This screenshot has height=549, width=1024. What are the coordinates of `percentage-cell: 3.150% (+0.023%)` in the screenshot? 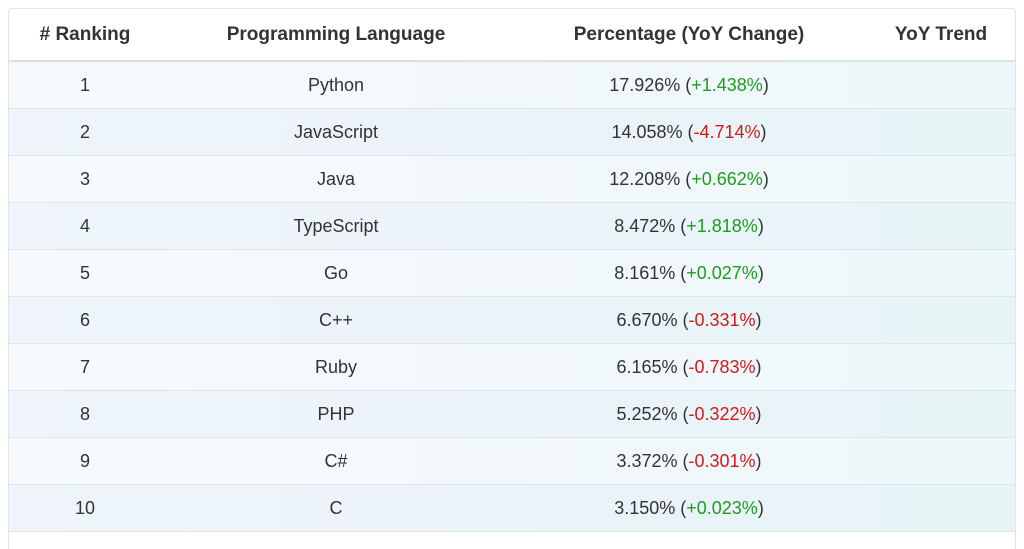 It's located at (689, 508).